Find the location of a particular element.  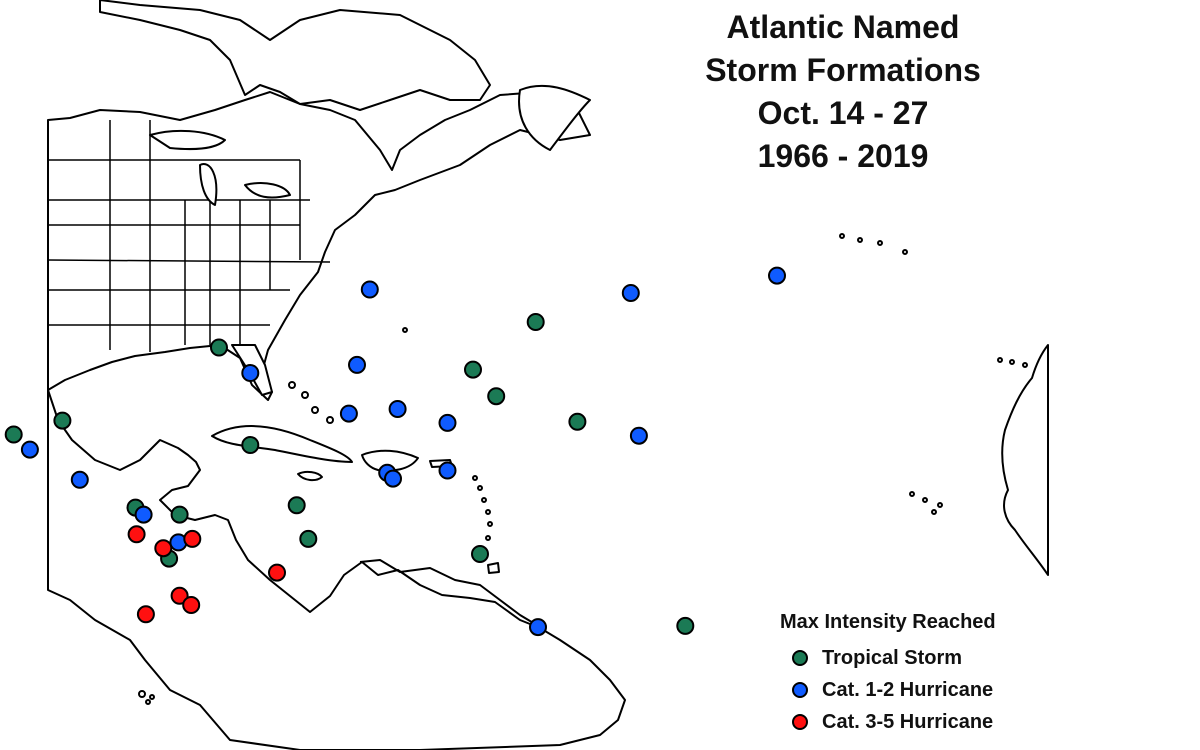

state-borders is located at coordinates (189, 236).